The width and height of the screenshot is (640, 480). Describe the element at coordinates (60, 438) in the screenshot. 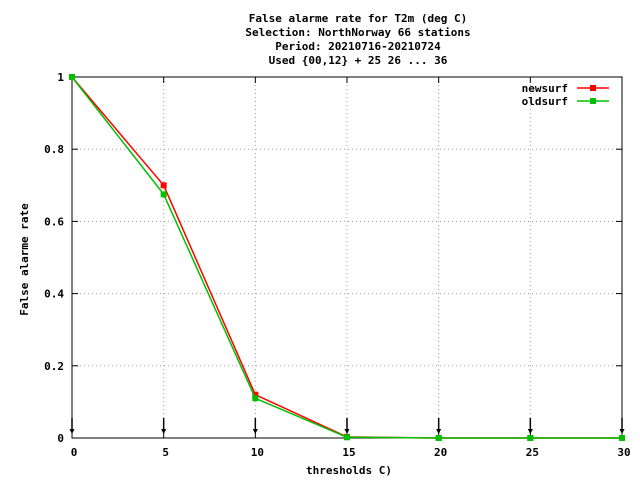

I see `y-tick-label: 0` at that location.